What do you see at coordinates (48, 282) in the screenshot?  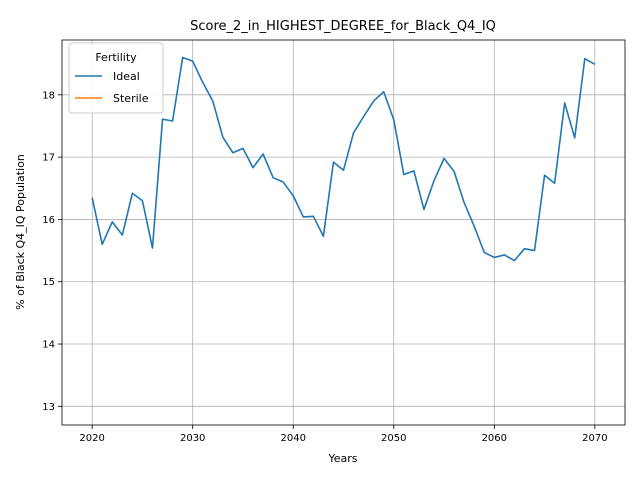 I see `y-tick-label: 15` at bounding box center [48, 282].